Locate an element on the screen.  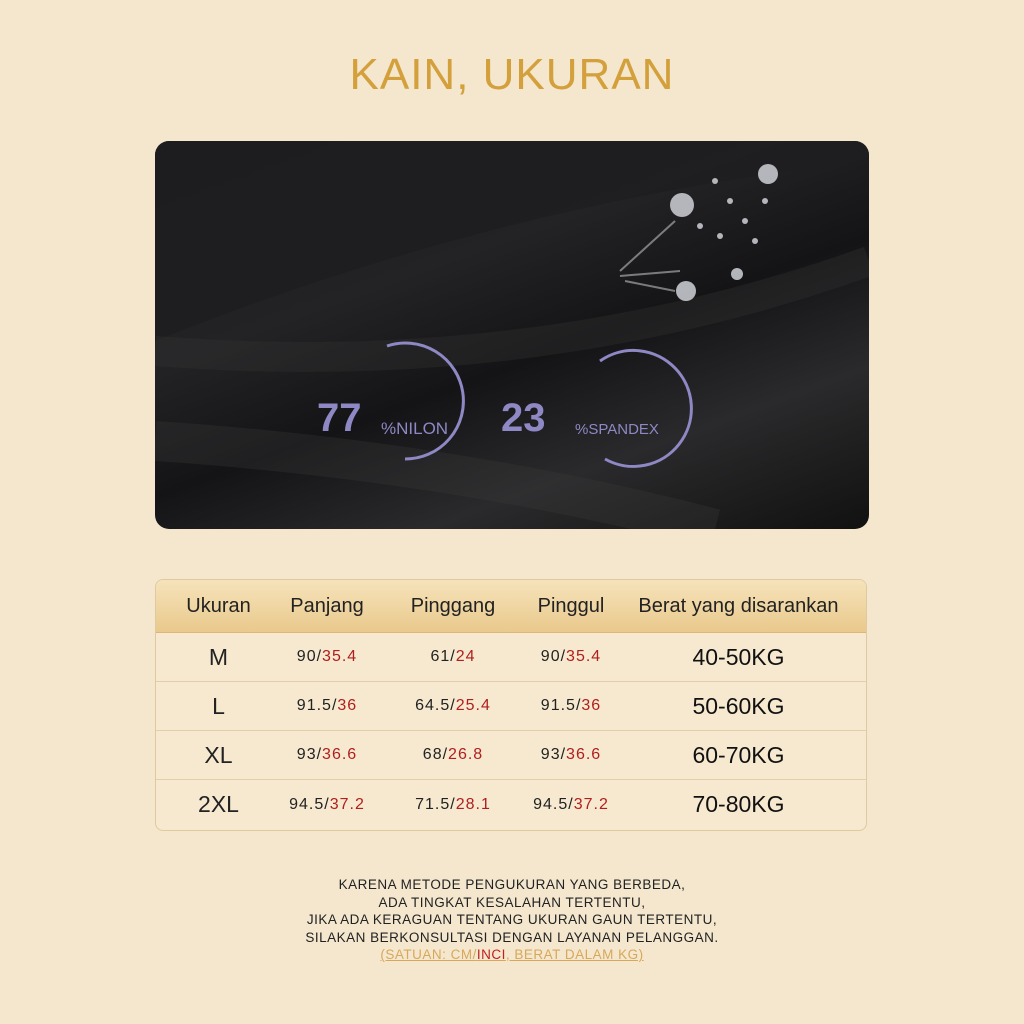
pinggul-cm: 91.5 is located at coordinates (558, 705).